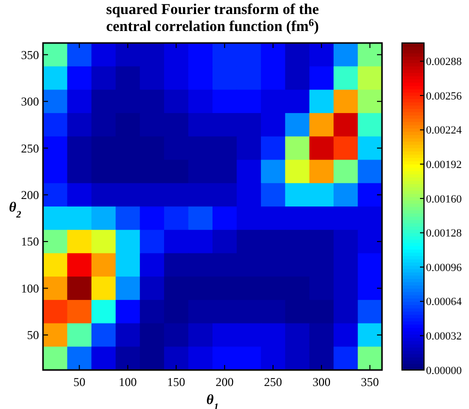  What do you see at coordinates (444, 268) in the screenshot?
I see `color-bar-label: 0.00096` at bounding box center [444, 268].